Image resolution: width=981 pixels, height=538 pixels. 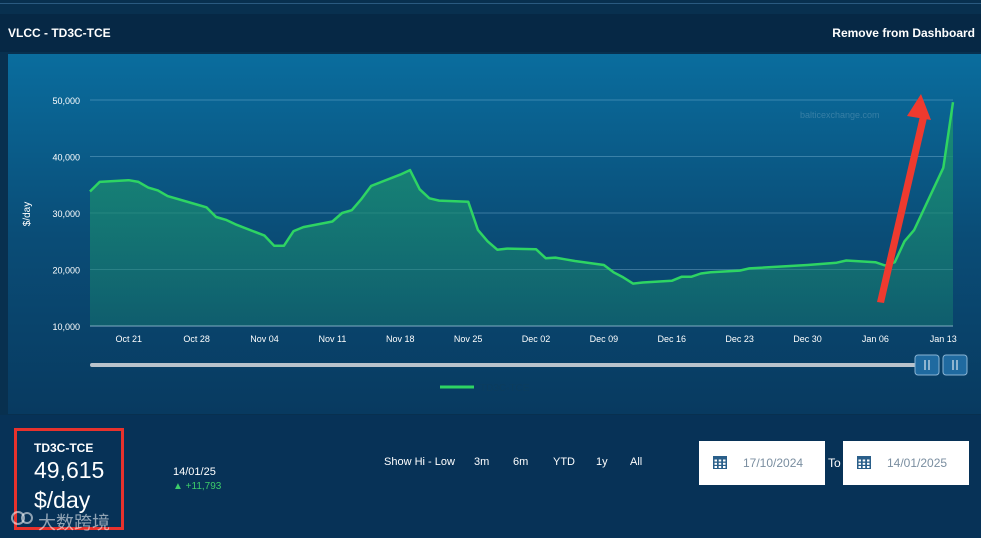 What do you see at coordinates (264, 339) in the screenshot?
I see `x-tick-label: Nov 04` at bounding box center [264, 339].